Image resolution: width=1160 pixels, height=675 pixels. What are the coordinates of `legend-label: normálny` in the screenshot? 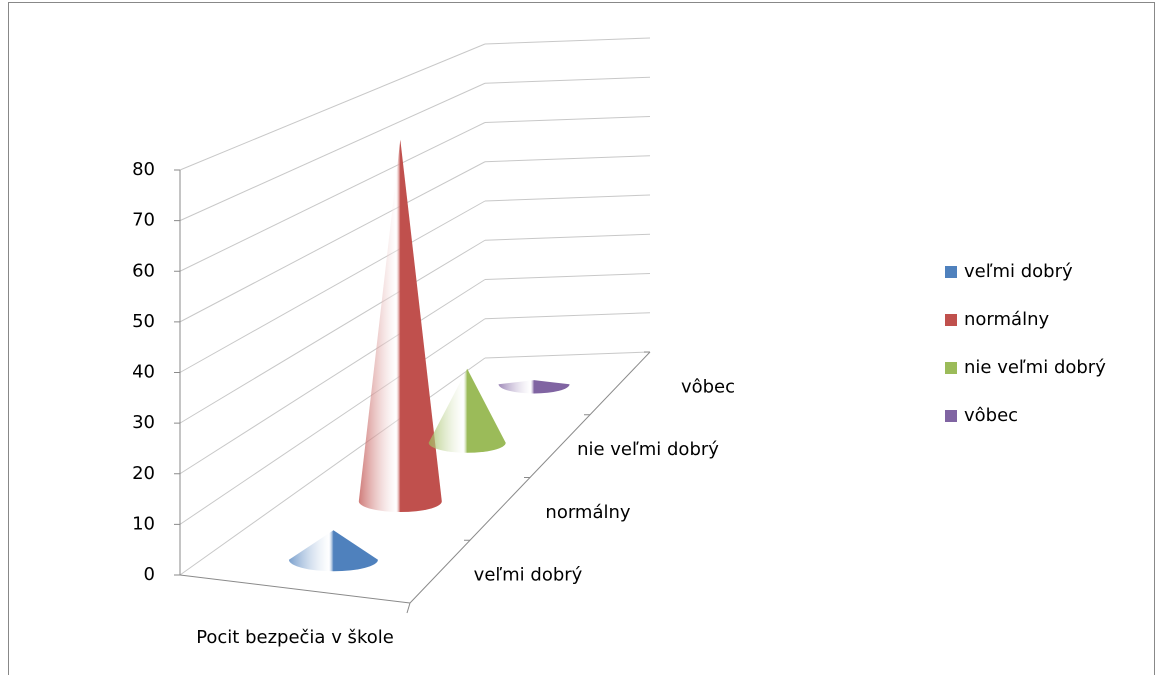 It's located at (1006, 319).